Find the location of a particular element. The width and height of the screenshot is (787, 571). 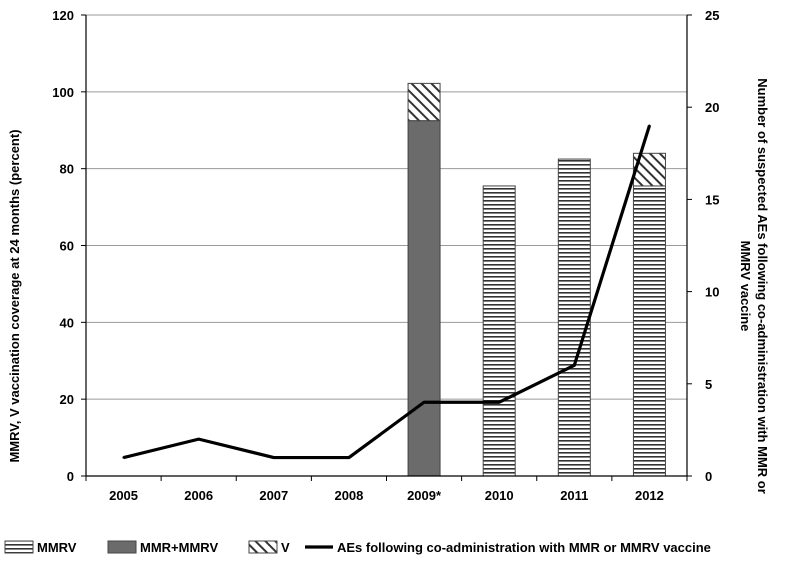

legend-swatch-mmrv is located at coordinates (19, 547).